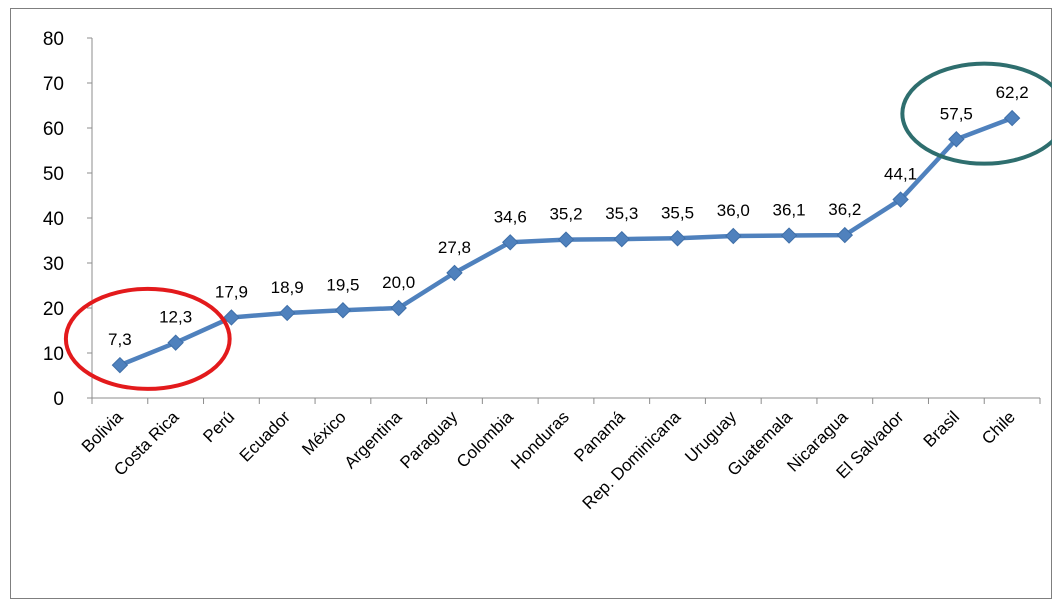 Image resolution: width=1052 pixels, height=600 pixels. Describe the element at coordinates (510, 242) in the screenshot. I see `data-point-colombia` at that location.